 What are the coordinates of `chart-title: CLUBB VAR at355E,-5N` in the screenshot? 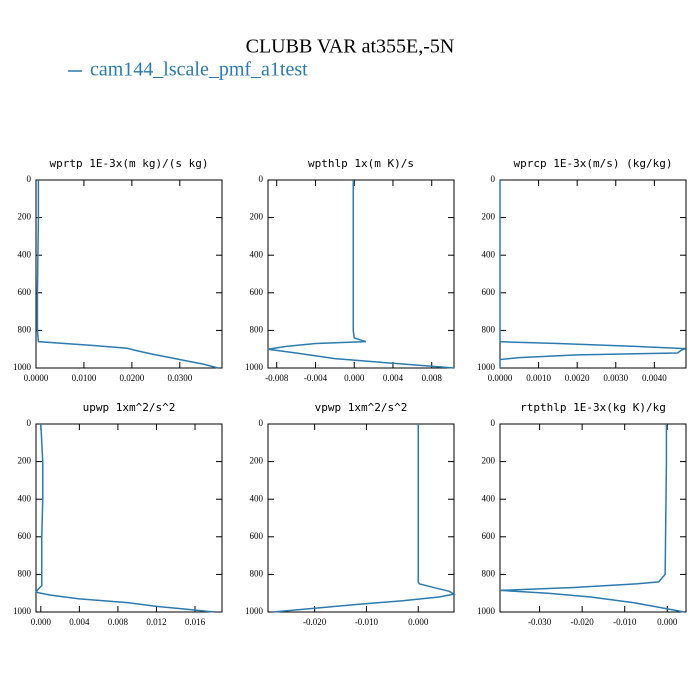 It's located at (350, 47).